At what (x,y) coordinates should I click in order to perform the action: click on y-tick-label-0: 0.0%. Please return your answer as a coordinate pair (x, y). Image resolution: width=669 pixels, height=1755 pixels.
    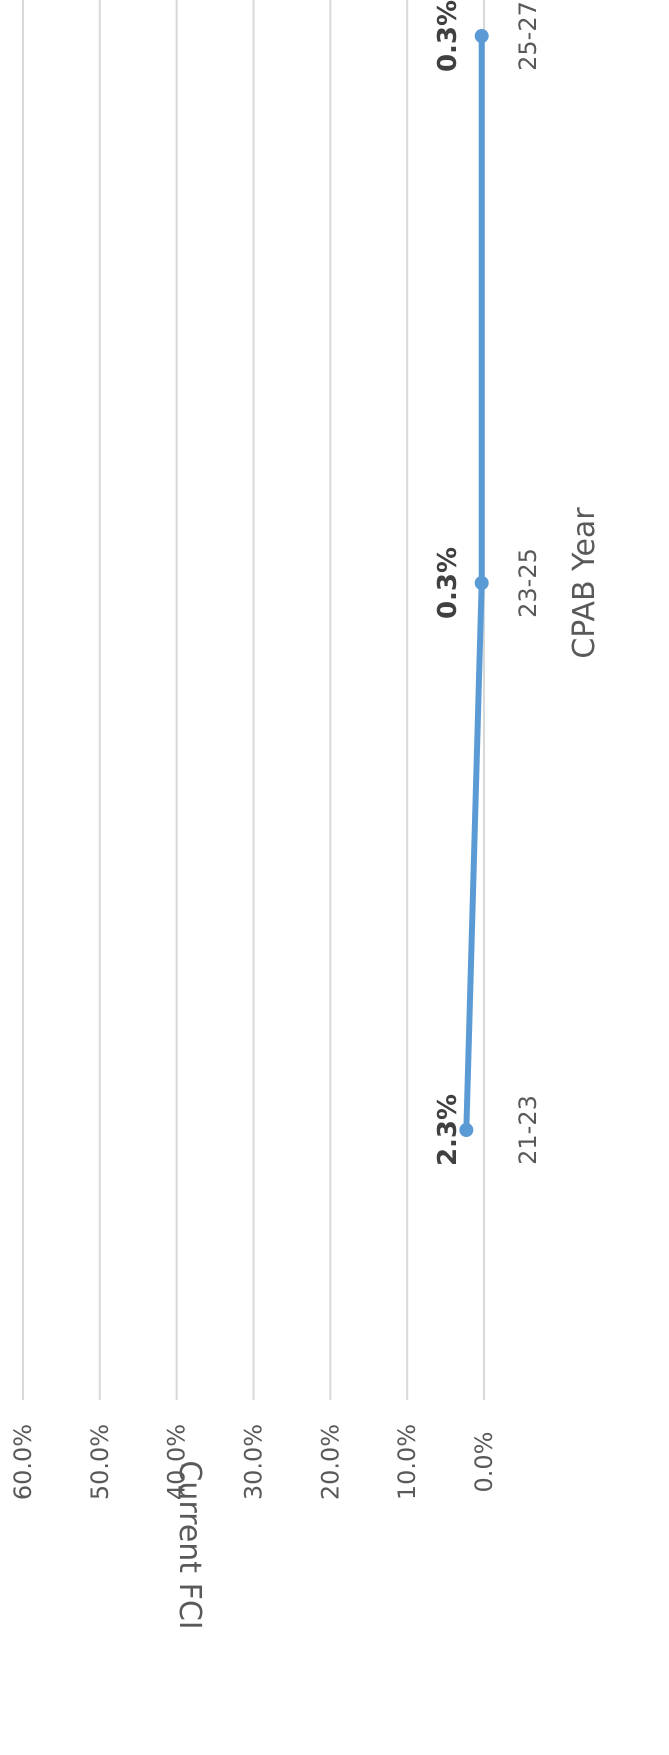
    Looking at the image, I should click on (484, 1462).